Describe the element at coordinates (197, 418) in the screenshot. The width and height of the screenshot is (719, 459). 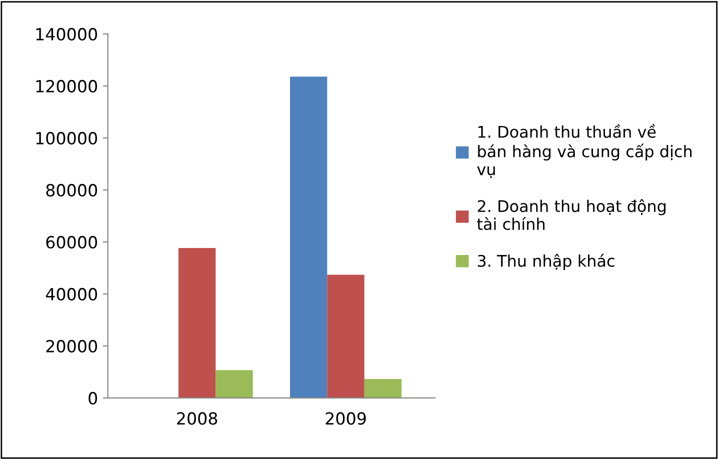
I see `x-tick-label: 2008` at that location.